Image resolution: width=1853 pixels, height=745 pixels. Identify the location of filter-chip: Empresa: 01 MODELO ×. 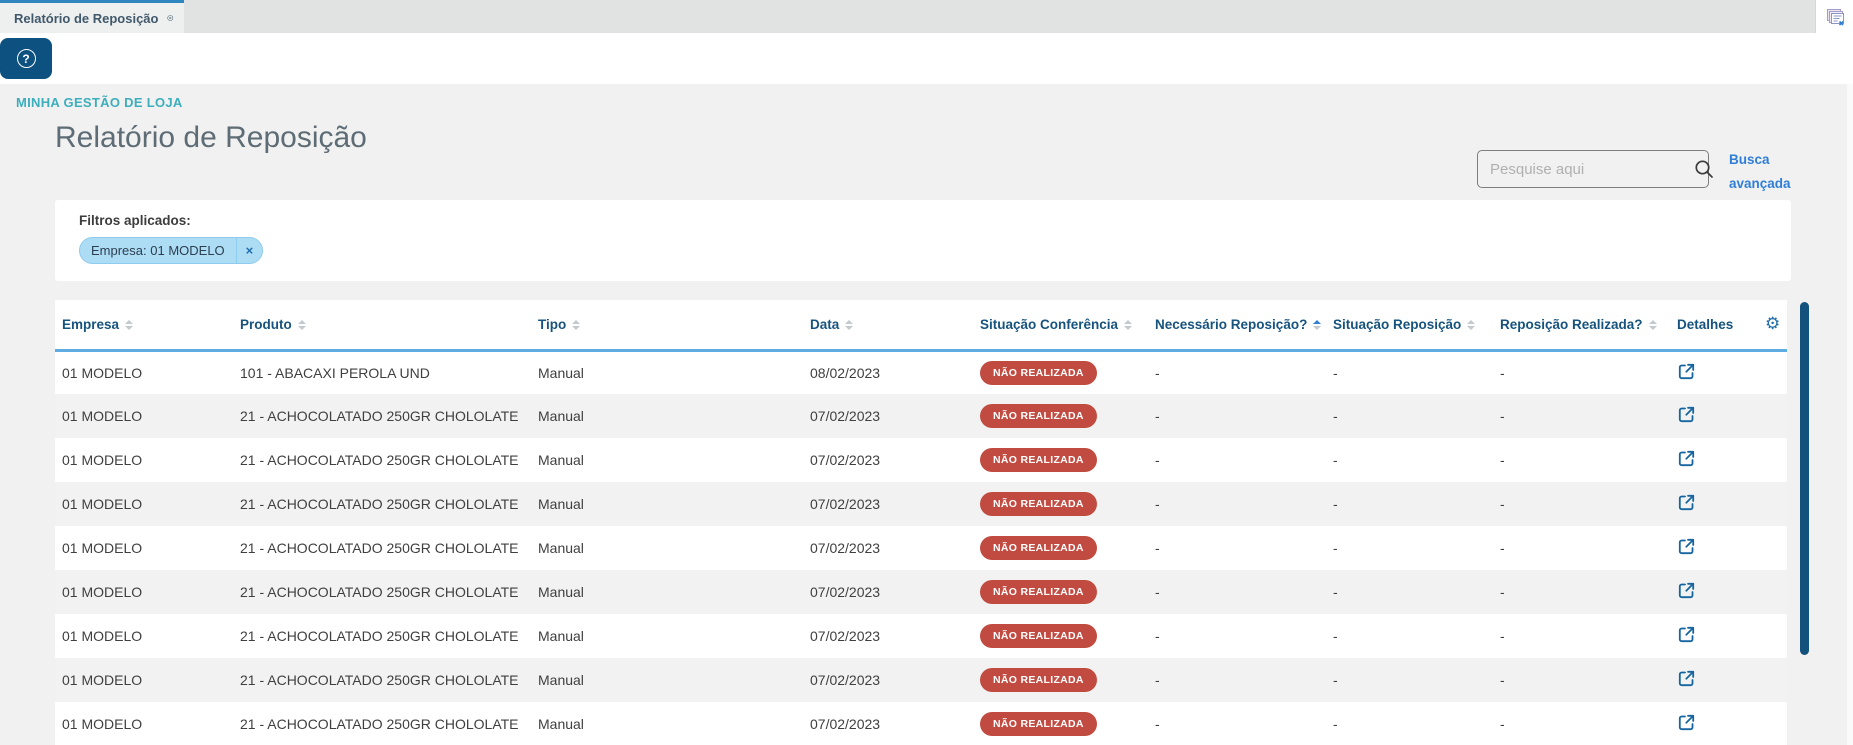
(171, 250).